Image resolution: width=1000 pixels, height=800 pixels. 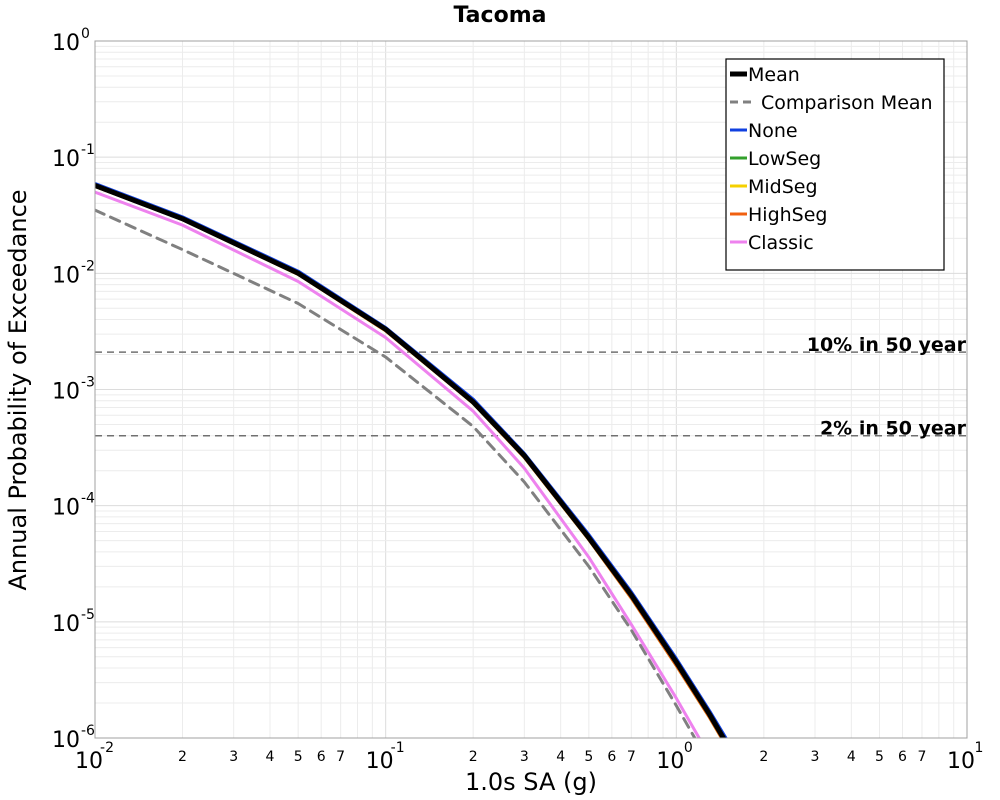 I want to click on x-tick-exponent: -1, so click(x=398, y=748).